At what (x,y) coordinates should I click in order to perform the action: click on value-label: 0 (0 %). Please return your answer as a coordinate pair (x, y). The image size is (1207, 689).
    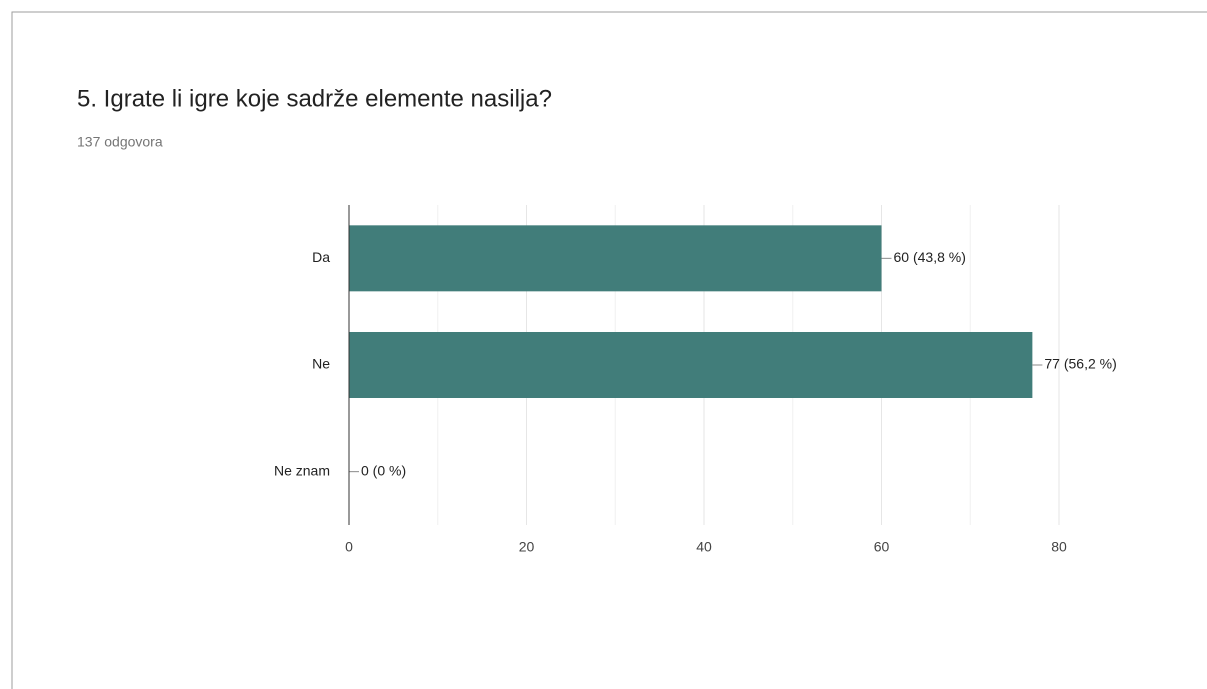
    Looking at the image, I should click on (383, 470).